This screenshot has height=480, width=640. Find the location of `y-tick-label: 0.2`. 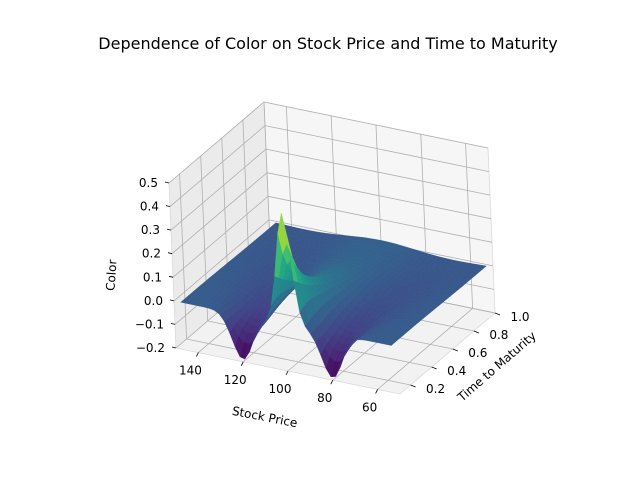

y-tick-label: 0.2 is located at coordinates (435, 389).